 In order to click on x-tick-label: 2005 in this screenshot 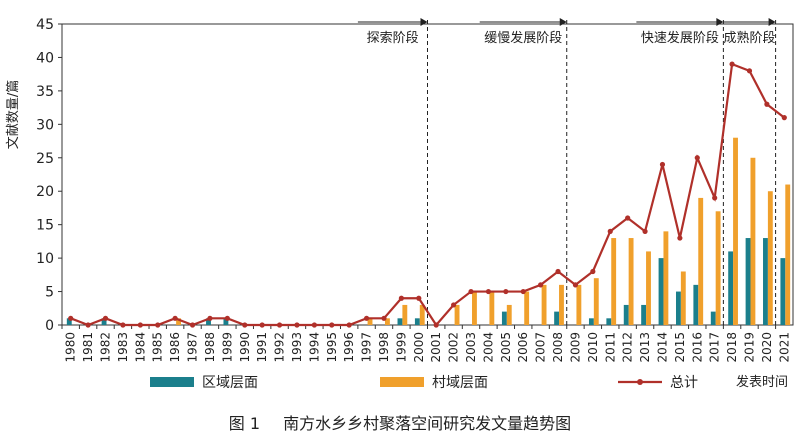, I will do `click(506, 347)`.